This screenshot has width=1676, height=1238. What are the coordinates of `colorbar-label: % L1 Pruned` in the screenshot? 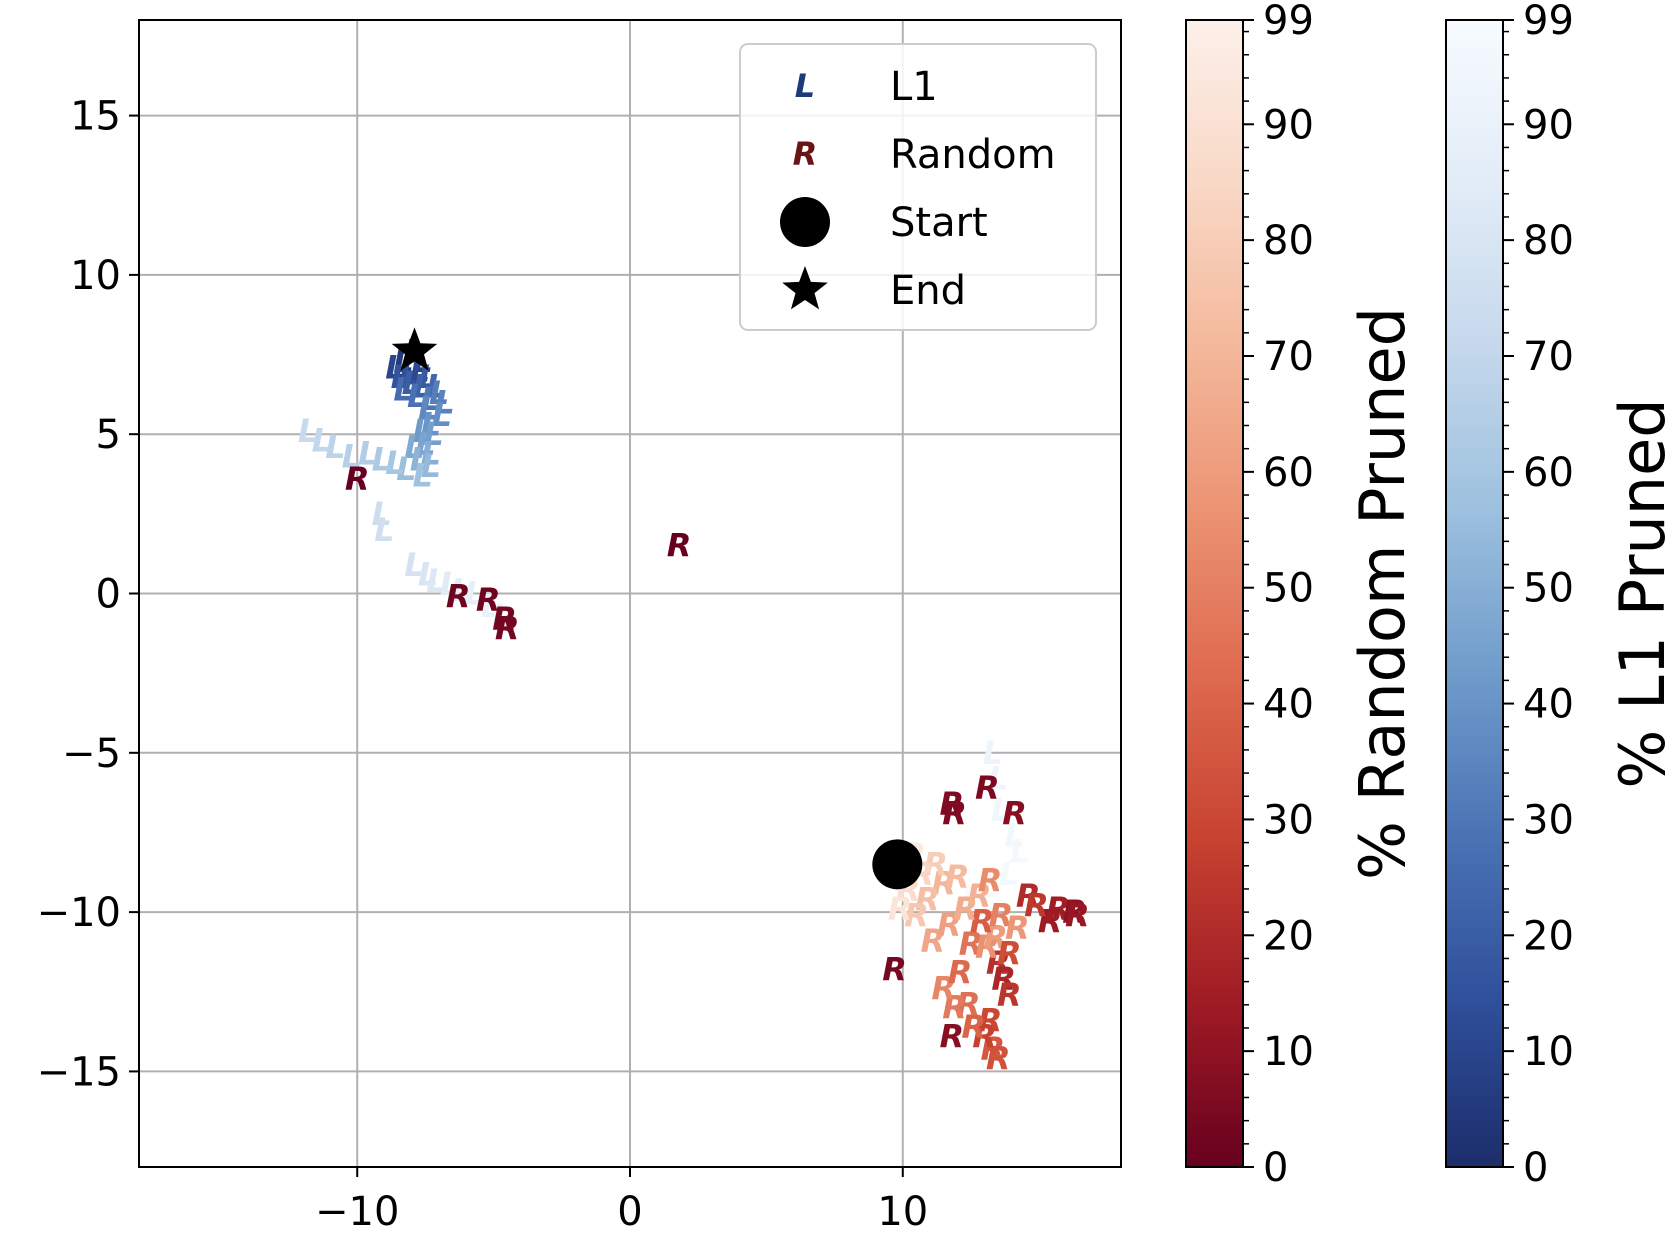 It's located at (1641, 593).